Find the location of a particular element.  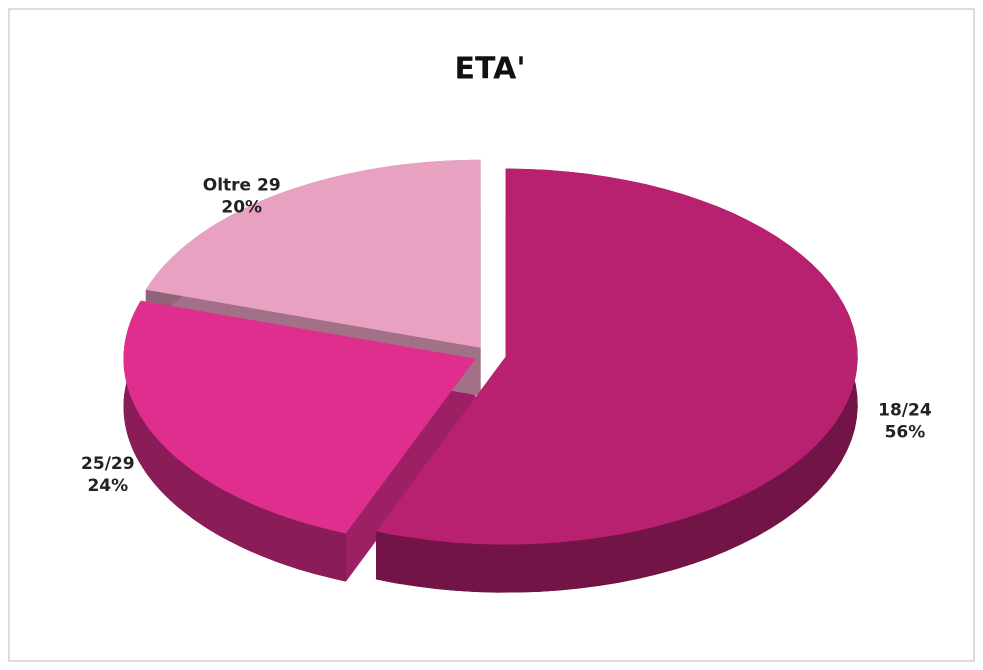

data-label: 24% is located at coordinates (107, 486).